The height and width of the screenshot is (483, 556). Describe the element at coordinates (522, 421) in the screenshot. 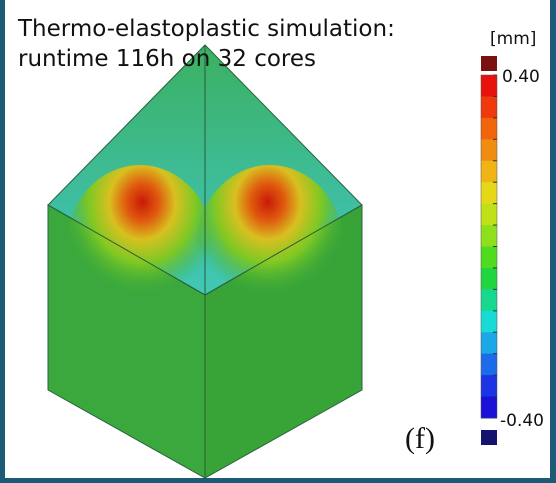

I see `colorbar-min-label: -0.40` at that location.